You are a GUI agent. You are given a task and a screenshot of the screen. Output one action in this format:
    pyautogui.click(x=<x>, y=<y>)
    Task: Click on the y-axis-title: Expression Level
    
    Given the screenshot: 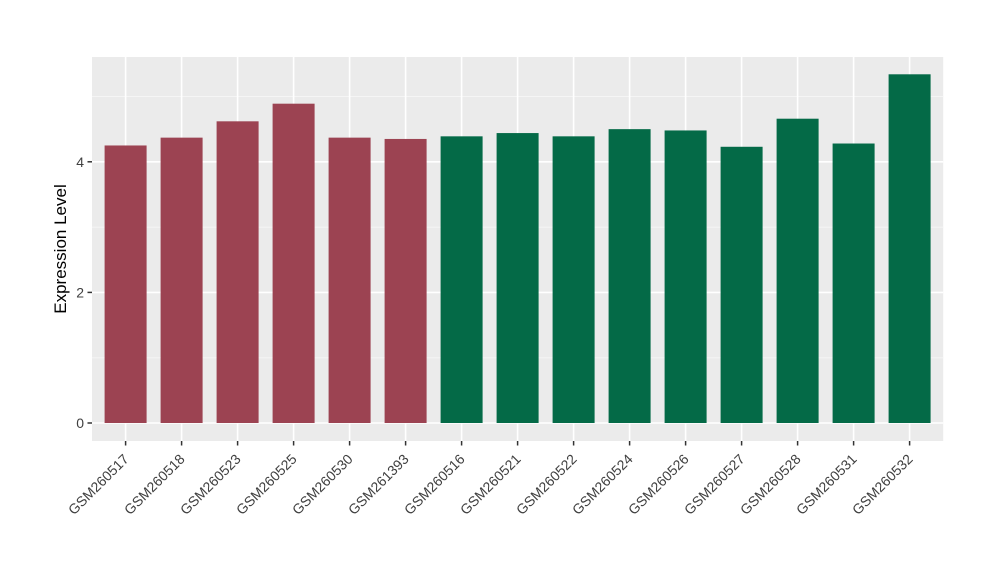 What is the action you would take?
    pyautogui.click(x=60, y=248)
    